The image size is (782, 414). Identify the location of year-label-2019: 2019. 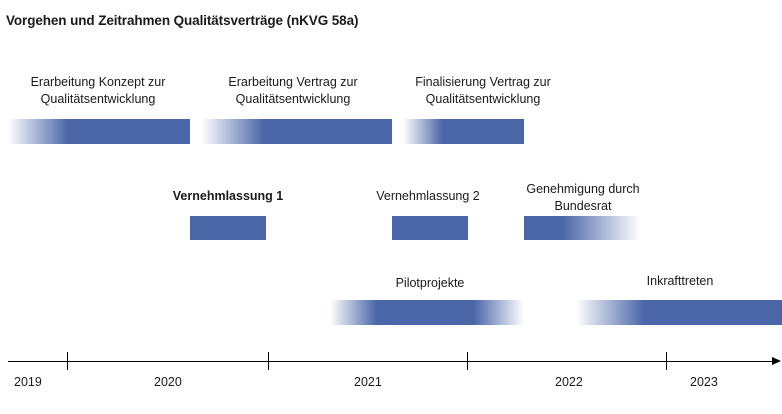
(28, 382).